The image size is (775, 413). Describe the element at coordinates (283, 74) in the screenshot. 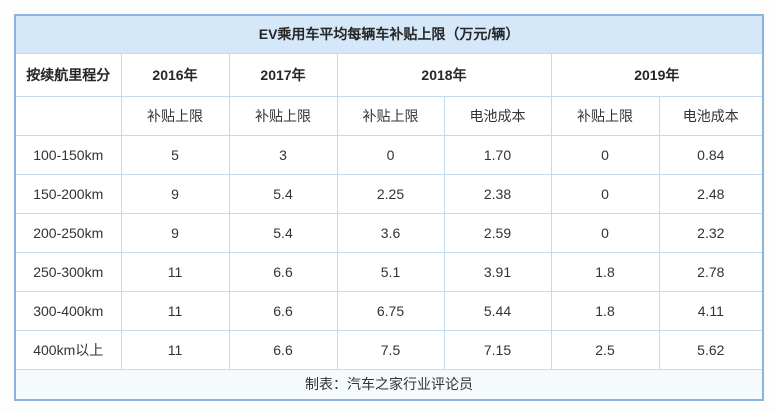

I see `year-header-2017: 2017年` at that location.